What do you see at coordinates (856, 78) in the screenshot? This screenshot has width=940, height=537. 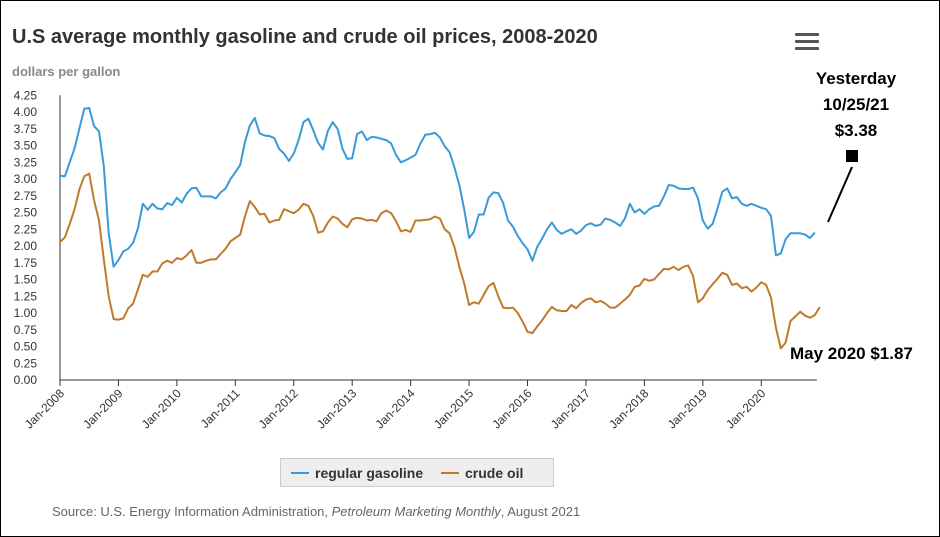 I see `annotation-yesterday-label: Yesterday` at bounding box center [856, 78].